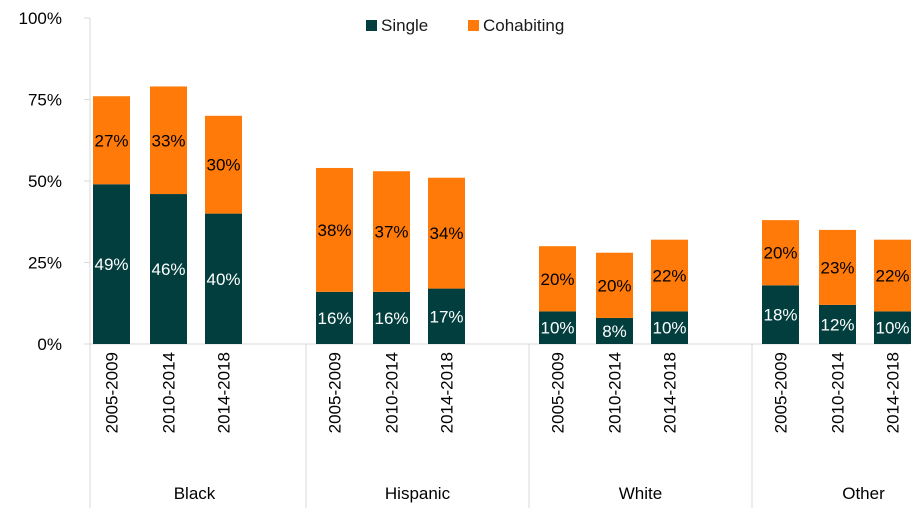 The image size is (911, 508). I want to click on data-label-single: 8%, so click(614, 331).